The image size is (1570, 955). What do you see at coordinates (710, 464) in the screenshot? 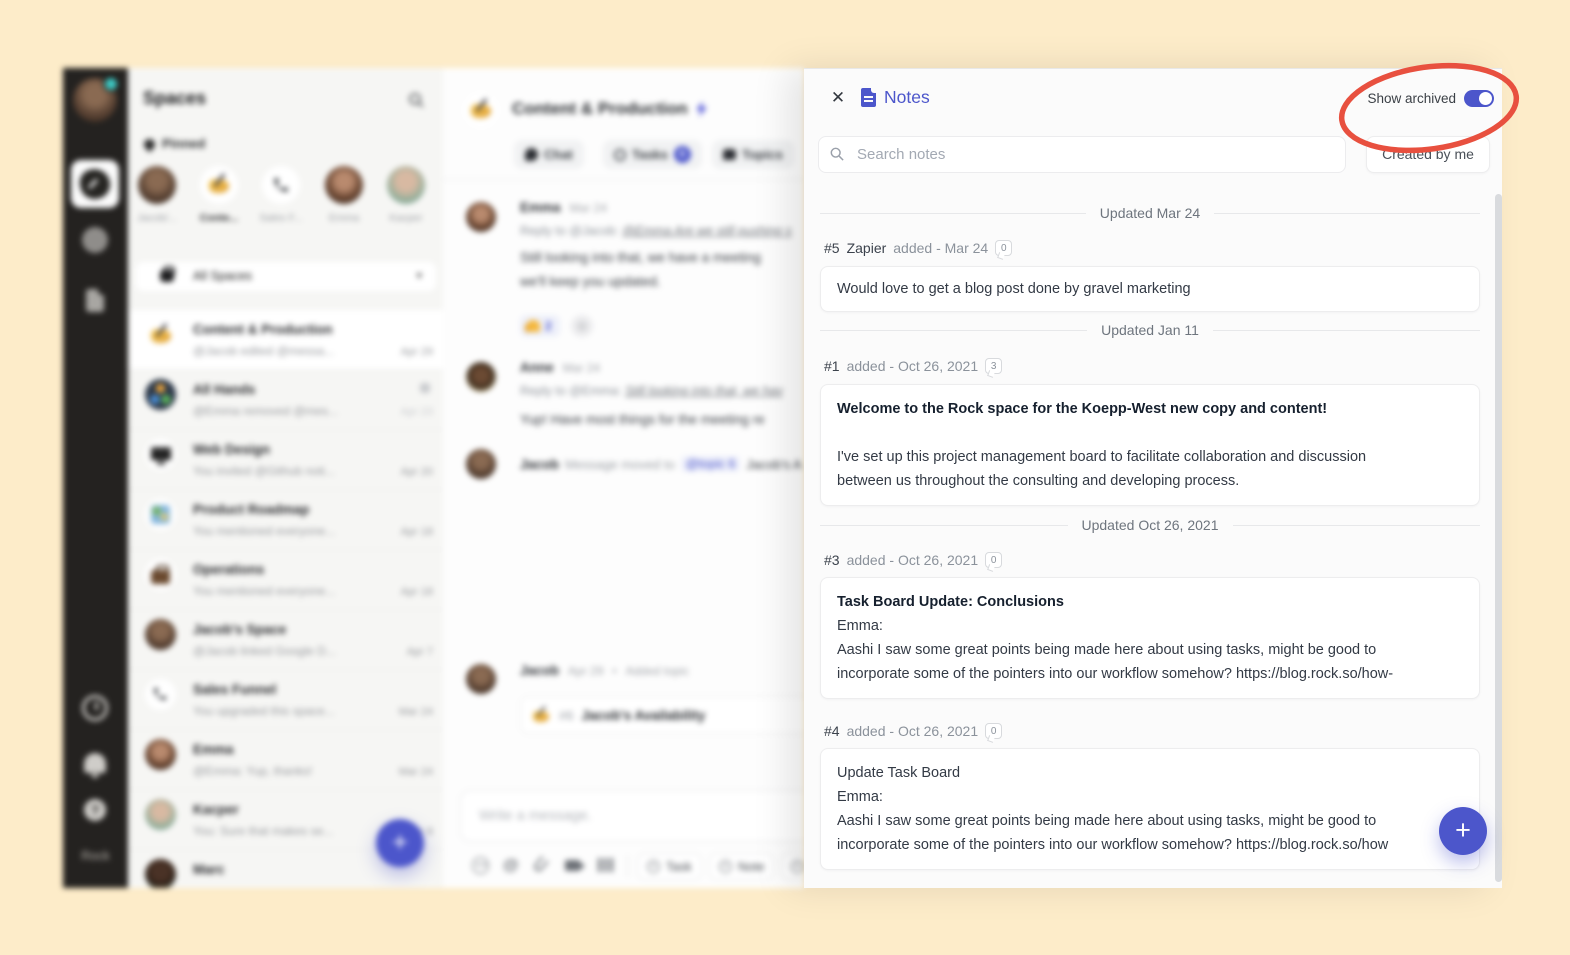
I see `topic-link: @topic 6` at bounding box center [710, 464].